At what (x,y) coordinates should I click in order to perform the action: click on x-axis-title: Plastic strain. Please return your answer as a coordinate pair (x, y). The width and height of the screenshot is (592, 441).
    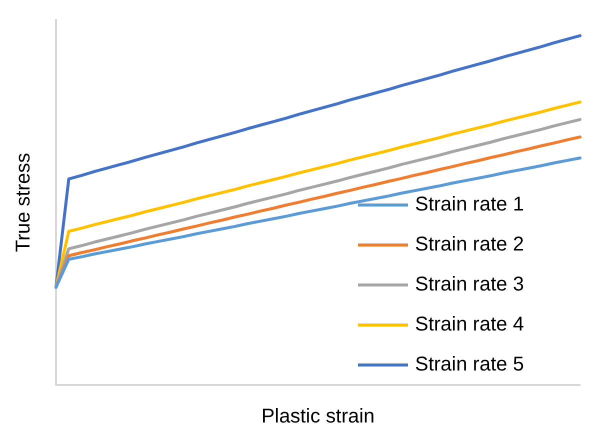
    Looking at the image, I should click on (318, 417).